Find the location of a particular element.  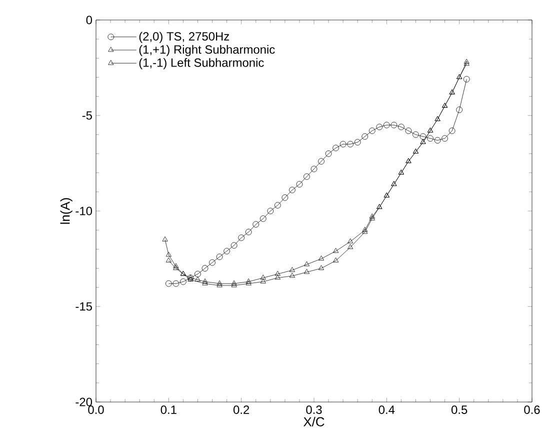

x-tick-label: 0.3 is located at coordinates (314, 410).